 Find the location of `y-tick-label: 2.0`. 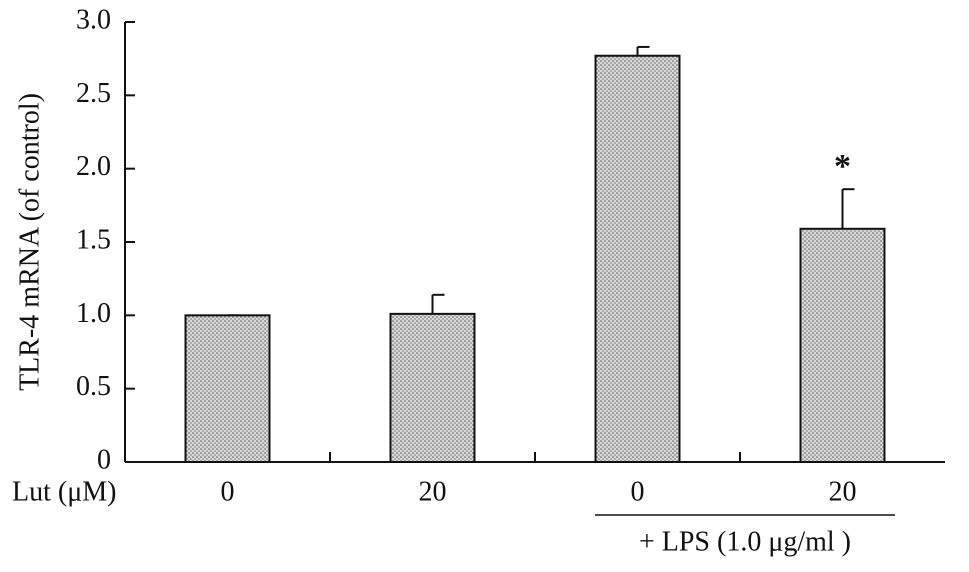

y-tick-label: 2.0 is located at coordinates (93, 166).